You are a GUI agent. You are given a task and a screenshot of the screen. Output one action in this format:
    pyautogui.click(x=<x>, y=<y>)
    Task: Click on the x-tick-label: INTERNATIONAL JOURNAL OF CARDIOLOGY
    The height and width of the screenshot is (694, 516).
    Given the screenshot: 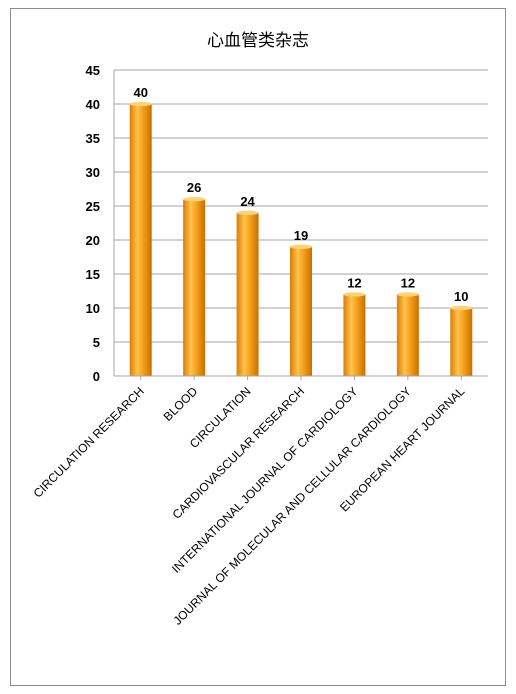 What is the action you would take?
    pyautogui.click(x=265, y=480)
    